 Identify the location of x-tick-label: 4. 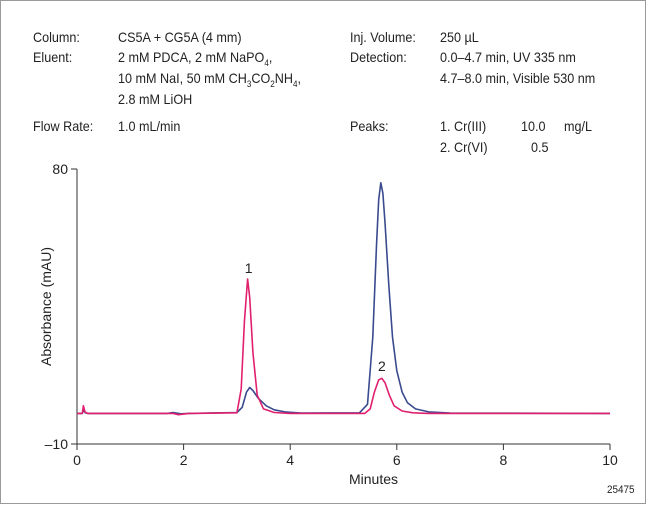
(290, 460).